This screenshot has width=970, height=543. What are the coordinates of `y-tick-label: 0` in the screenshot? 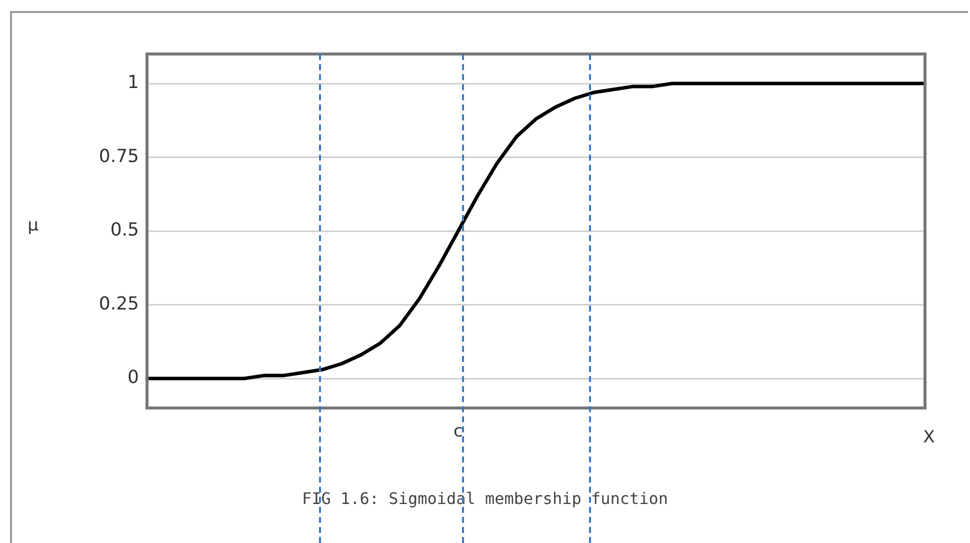 It's located at (133, 377).